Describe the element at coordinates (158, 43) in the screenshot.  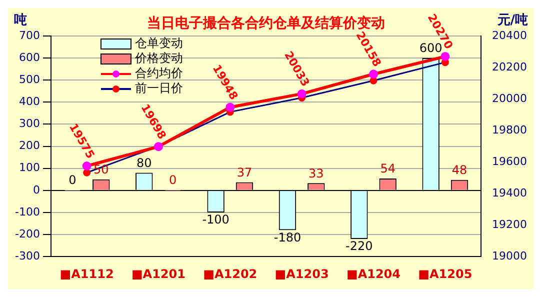
I see `legend-label: 仓单变动` at that location.